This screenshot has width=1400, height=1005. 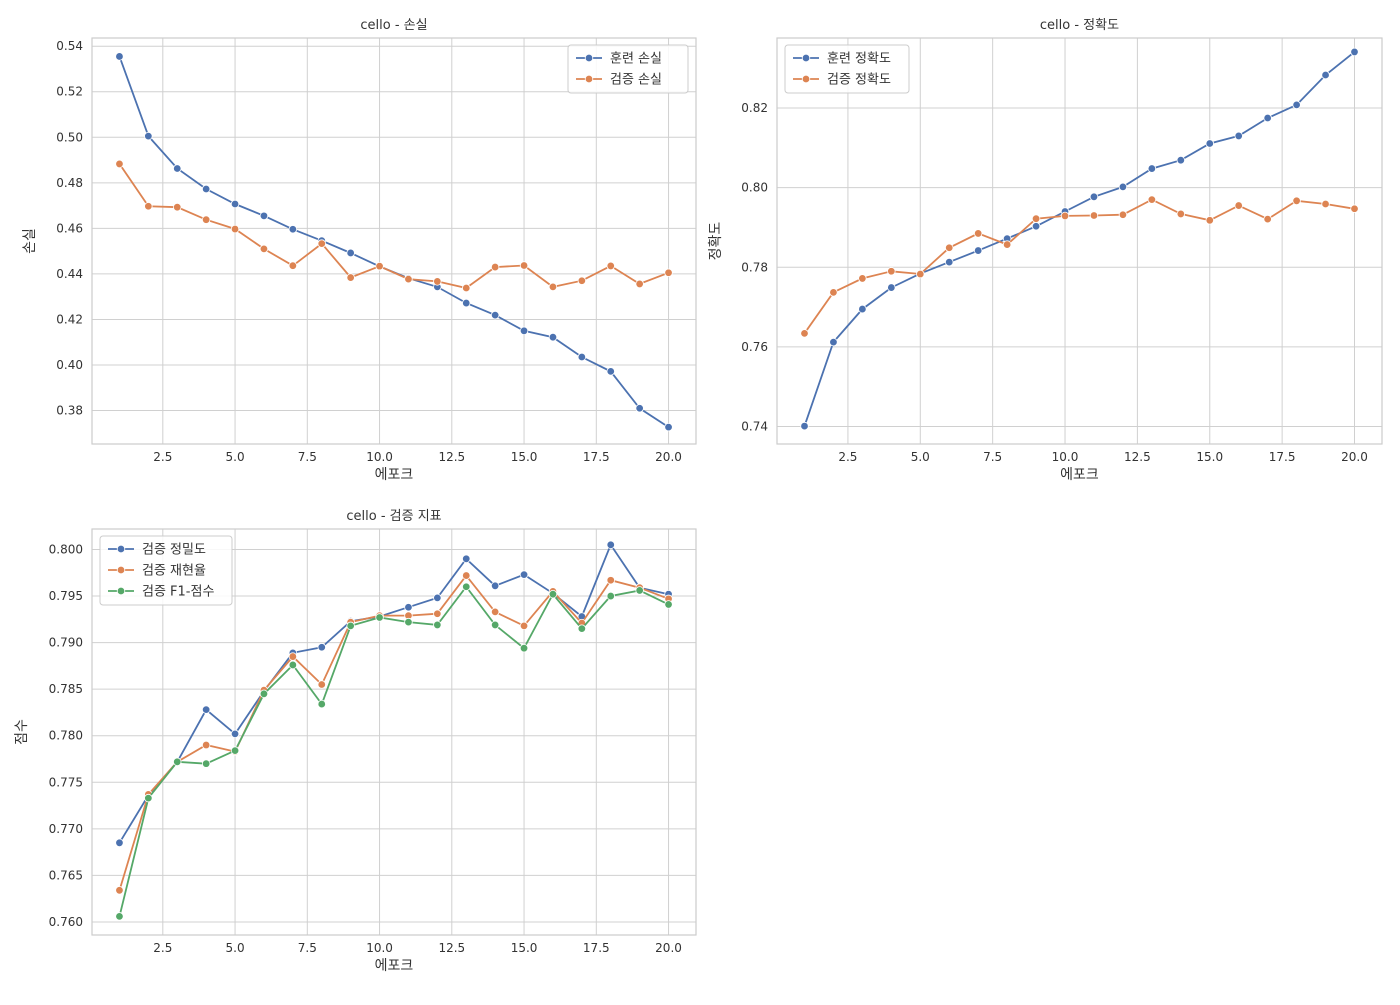 I want to click on y-tick-label: 0.78, so click(x=754, y=267).